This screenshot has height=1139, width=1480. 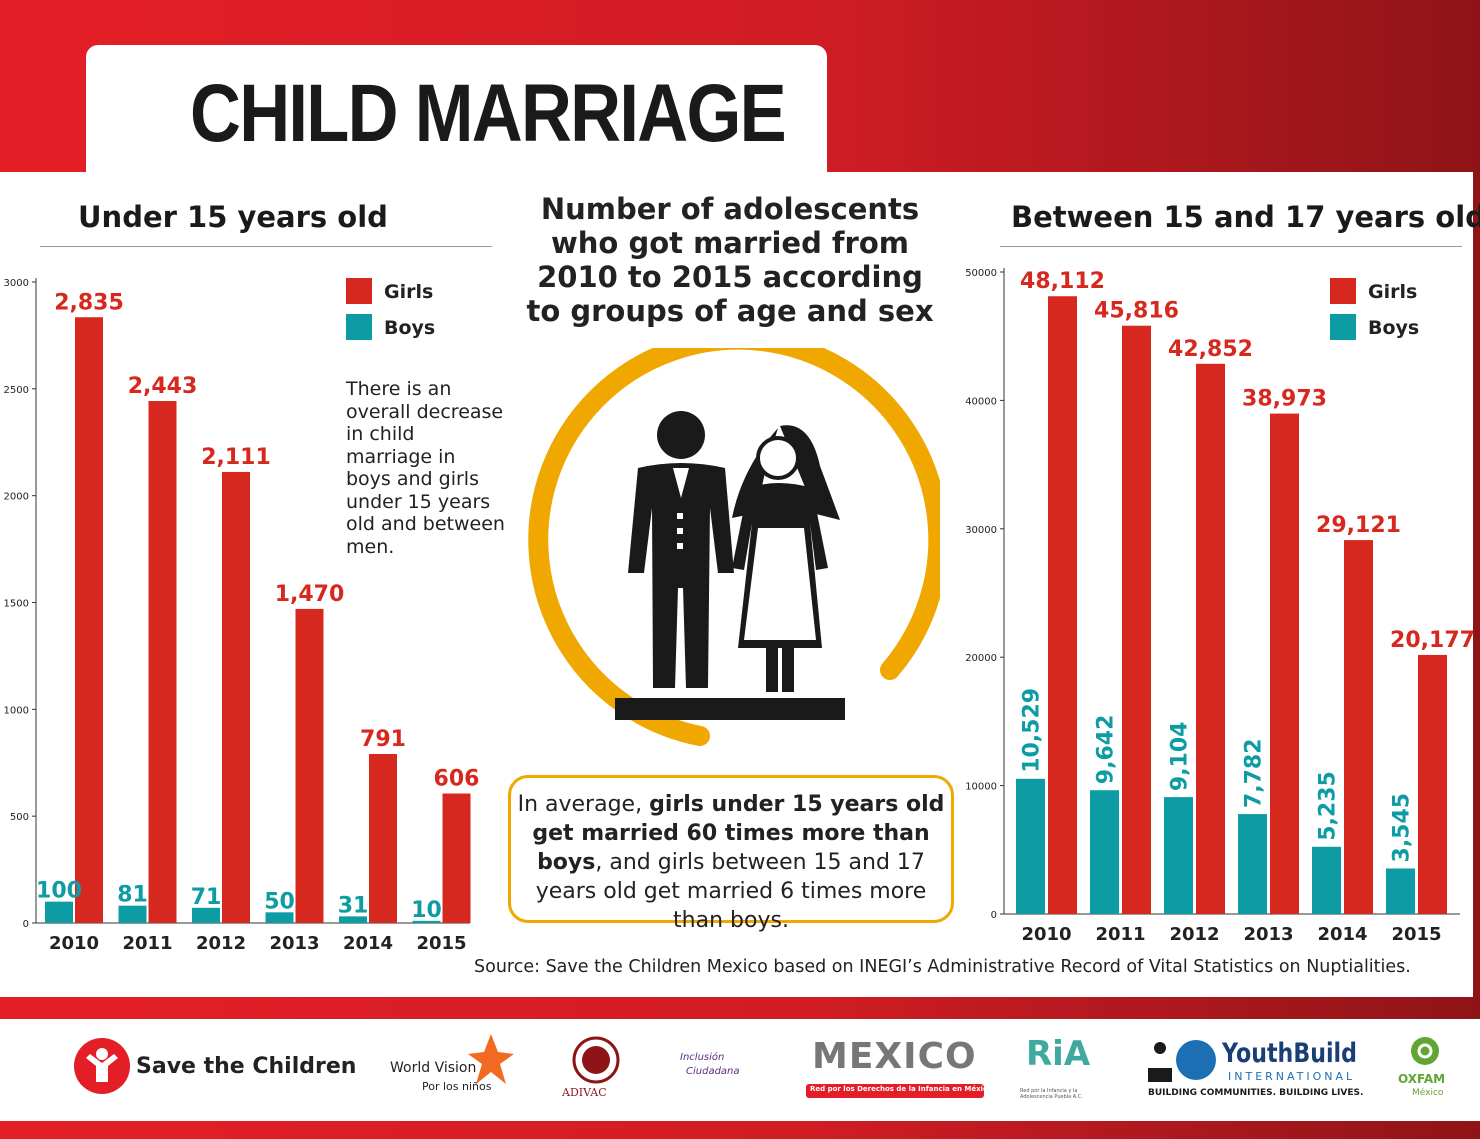 I want to click on adivac-logo: ADIVAC, so click(x=597, y=1069).